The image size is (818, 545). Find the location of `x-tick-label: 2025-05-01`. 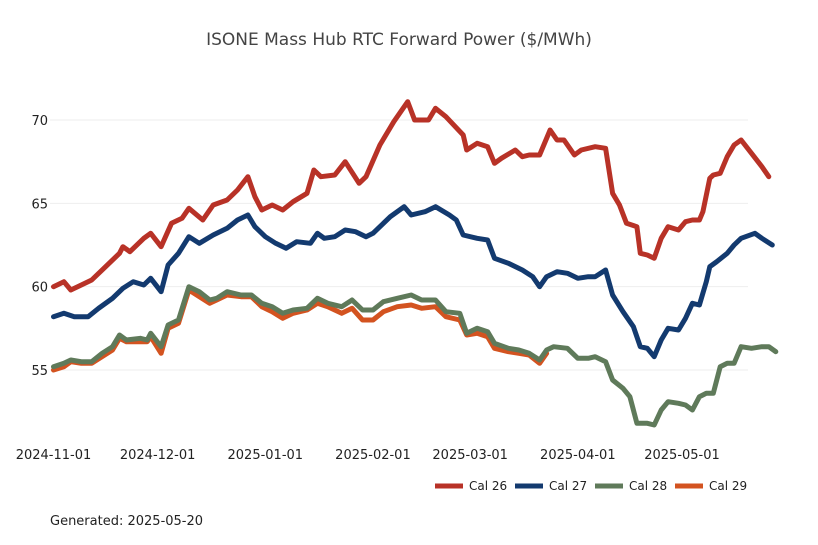

x-tick-label: 2025-05-01 is located at coordinates (682, 455).